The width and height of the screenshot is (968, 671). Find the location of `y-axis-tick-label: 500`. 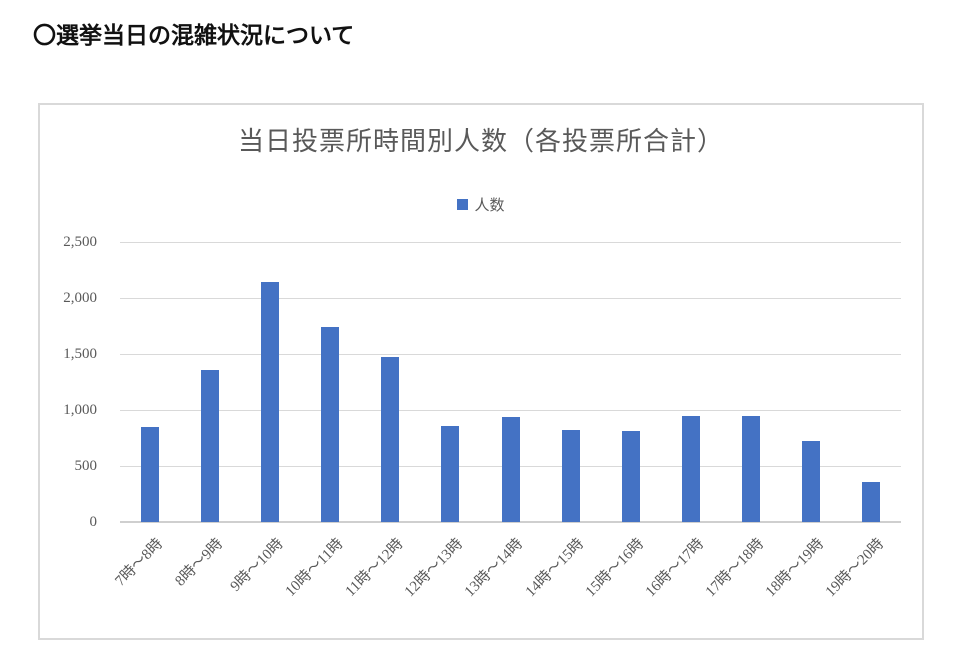

y-axis-tick-label: 500 is located at coordinates (86, 466).